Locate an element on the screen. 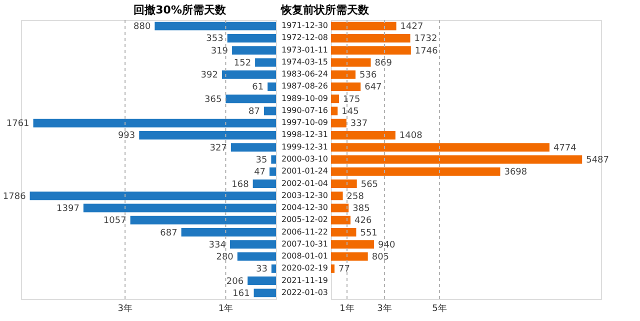 The width and height of the screenshot is (640, 321). y-tick-label: 2002-01-04 is located at coordinates (305, 183).